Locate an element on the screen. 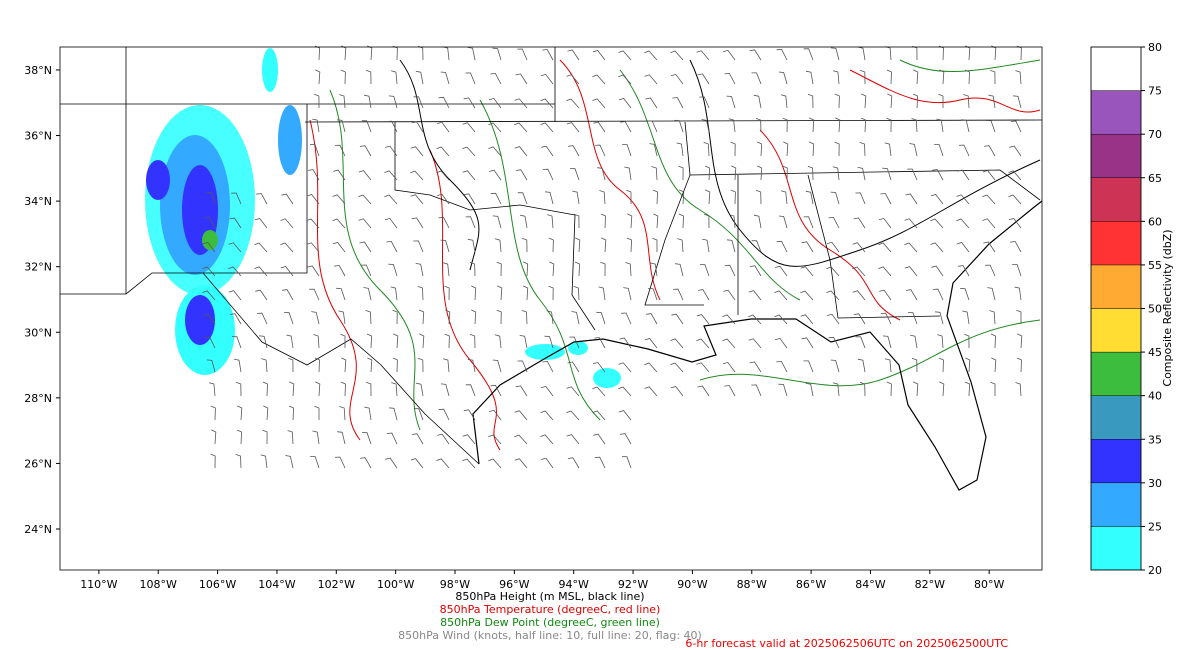  colorbar-tick-label: 35 is located at coordinates (1155, 439).